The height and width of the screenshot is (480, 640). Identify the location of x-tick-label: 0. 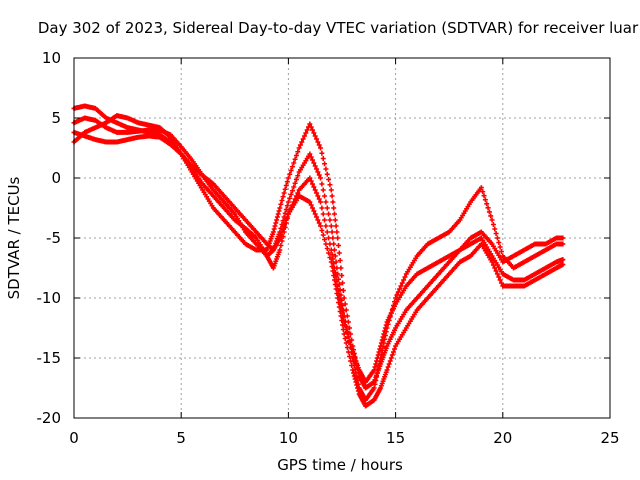
(74, 438).